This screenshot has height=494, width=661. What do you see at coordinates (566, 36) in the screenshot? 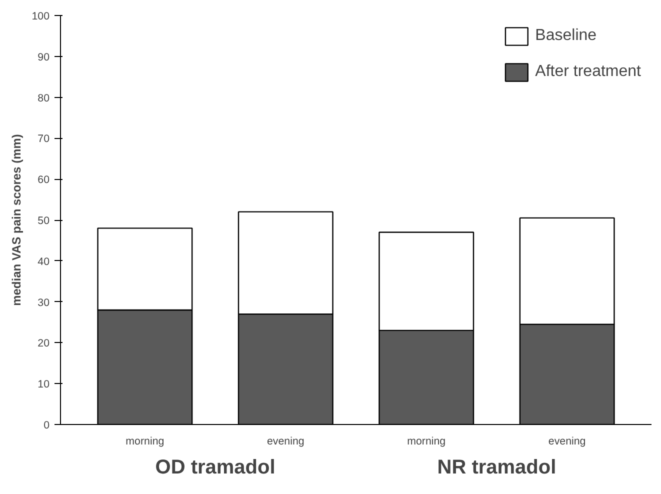
I see `legend-label: Baseline` at bounding box center [566, 36].